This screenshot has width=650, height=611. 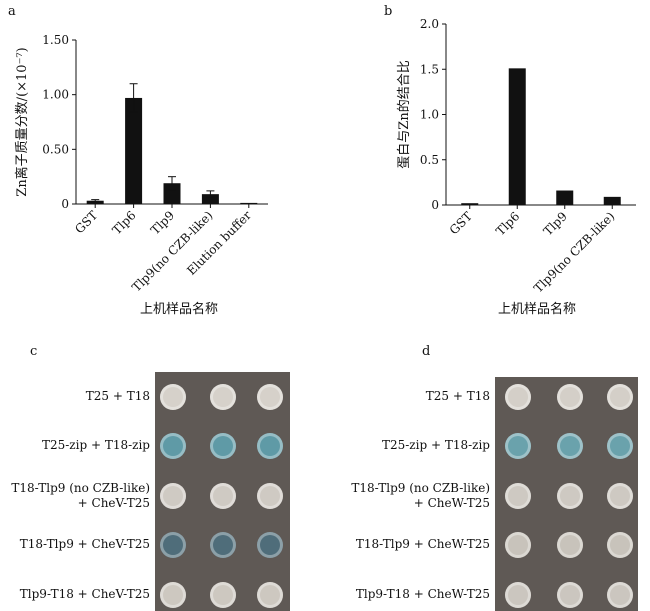 What do you see at coordinates (34, 351) in the screenshot?
I see `panel-c-letter: c` at bounding box center [34, 351].